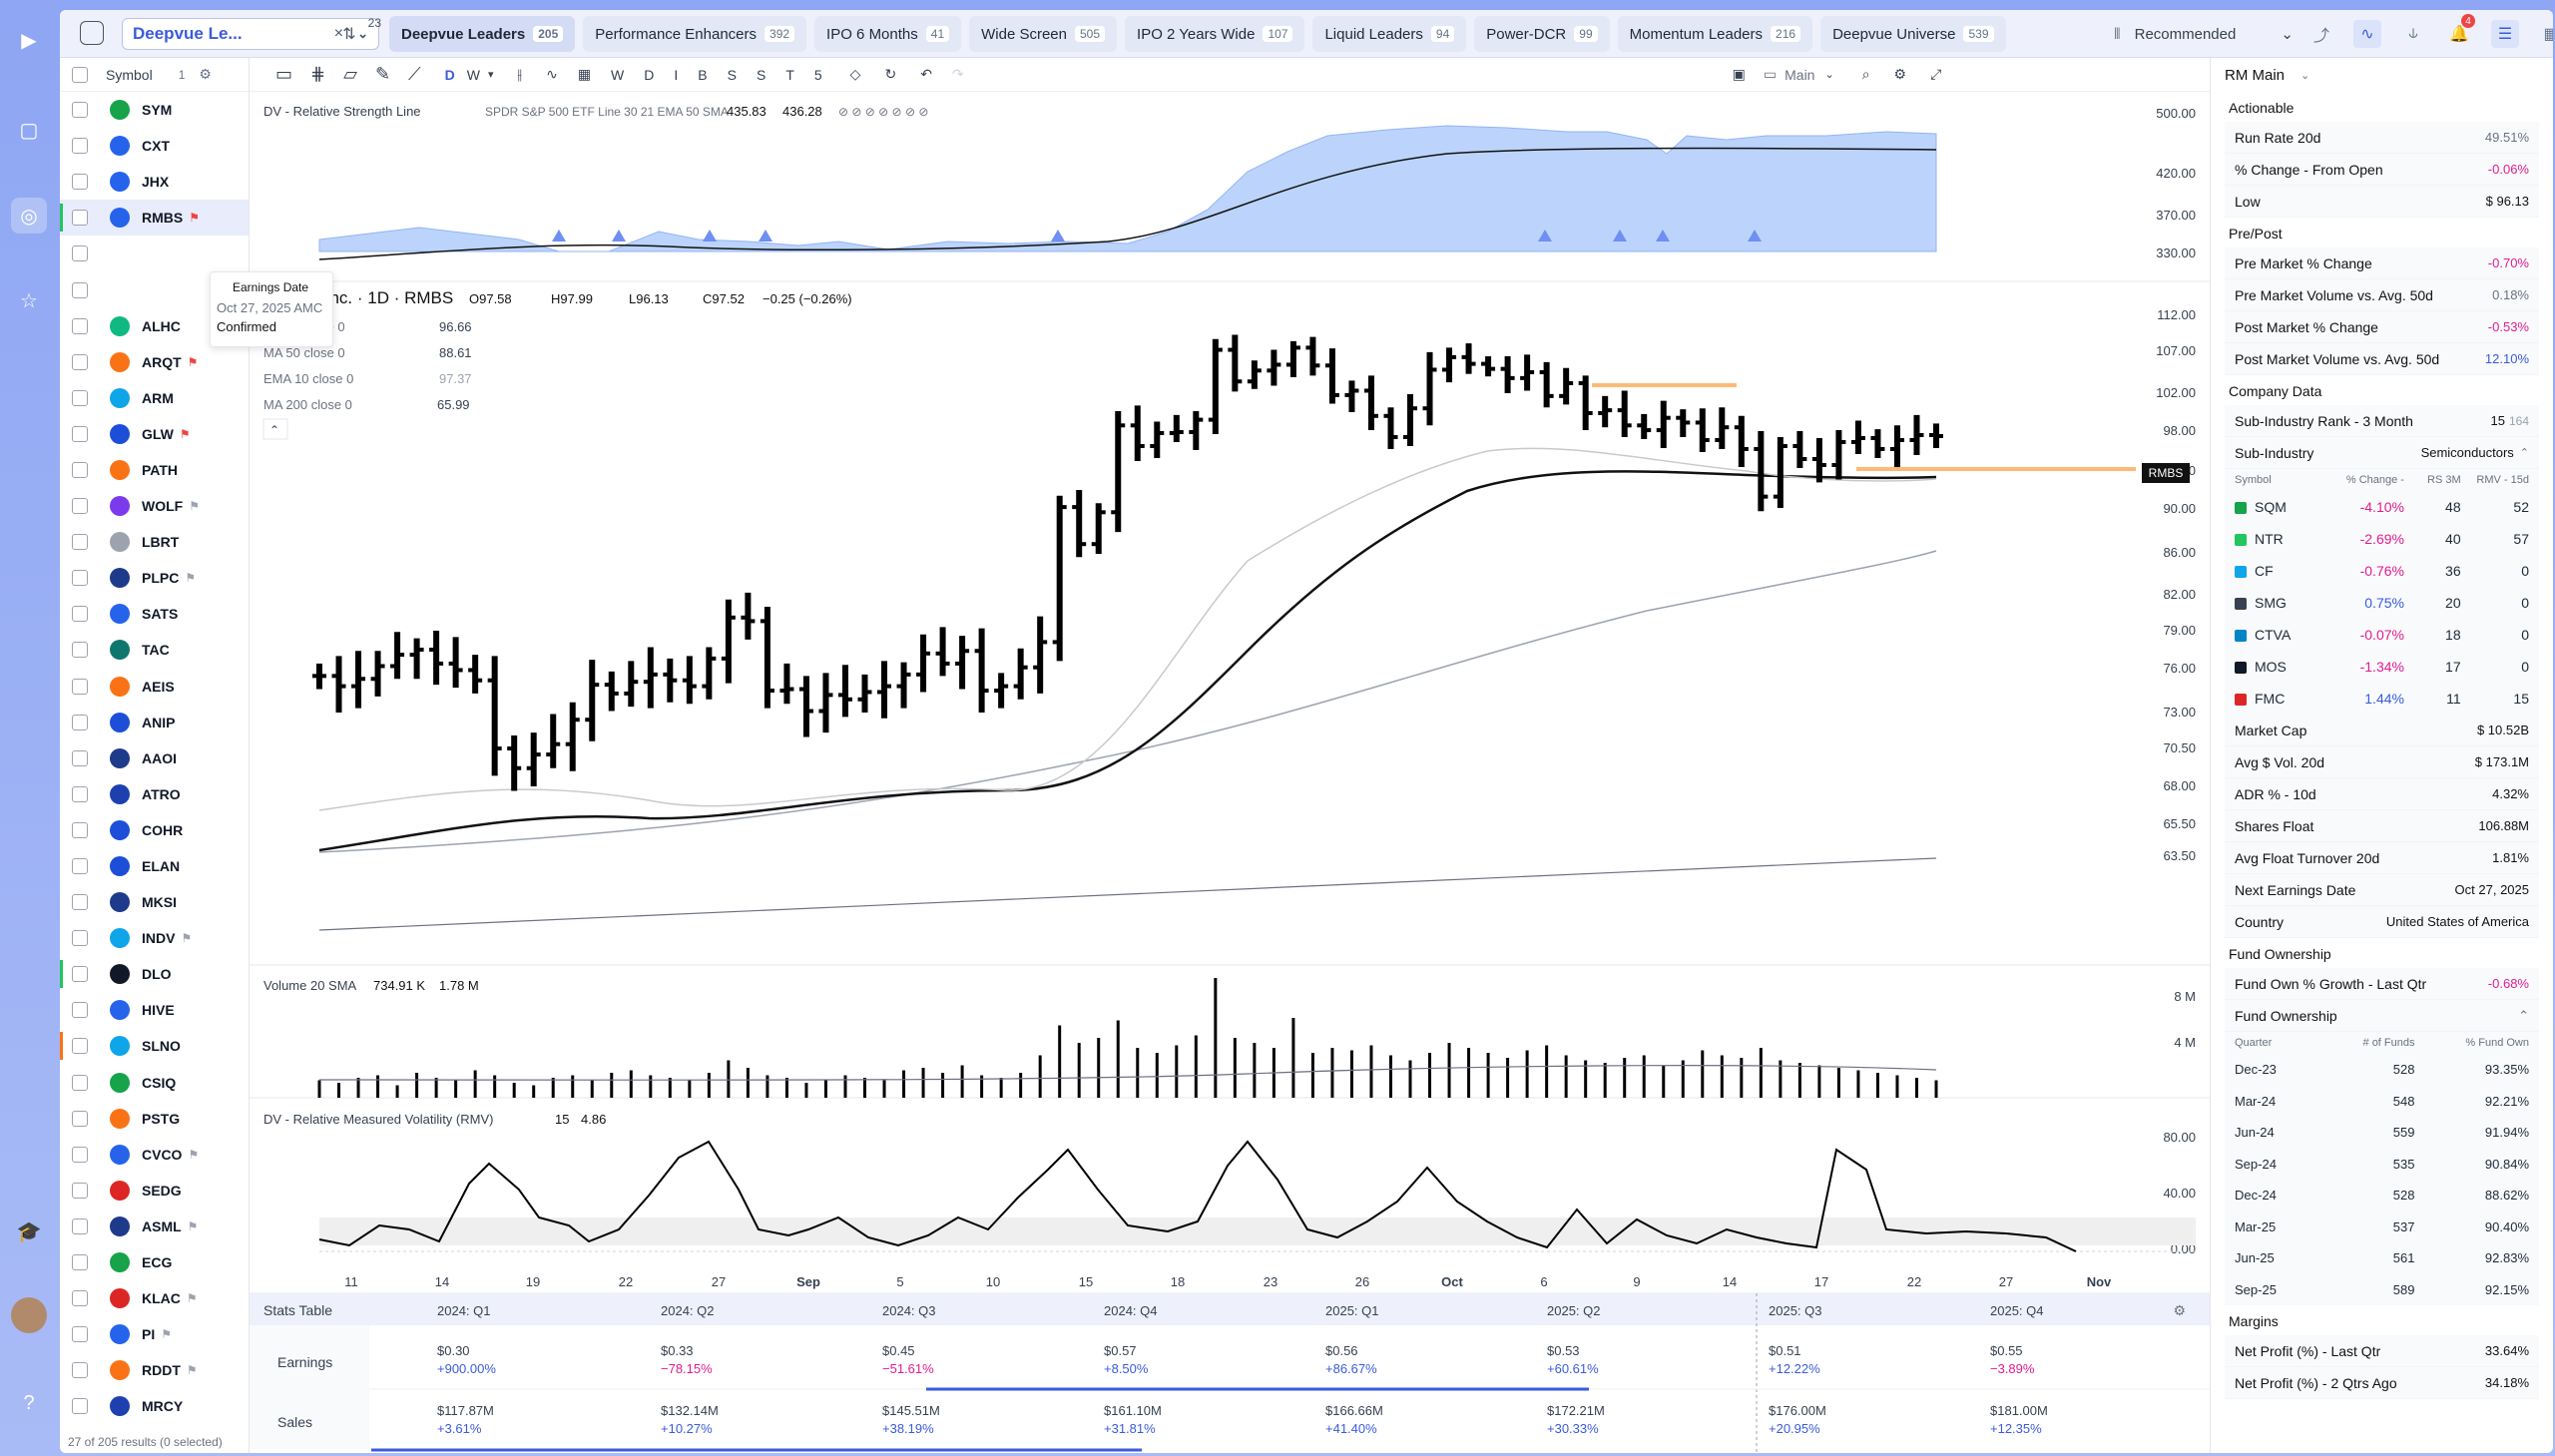 The image size is (2555, 1456). I want to click on tab-ipo-6-months: IPO 6 Months 41, so click(888, 34).